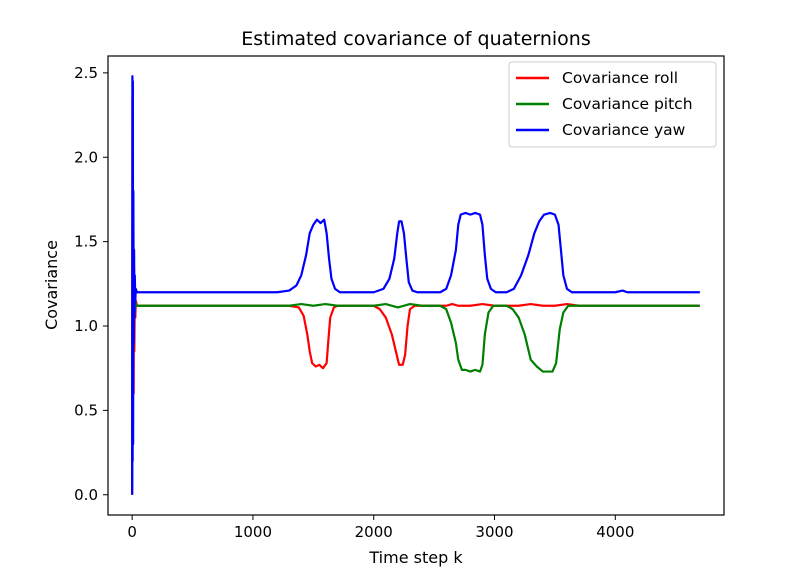  I want to click on y-tick-label: 1.0, so click(86, 326).